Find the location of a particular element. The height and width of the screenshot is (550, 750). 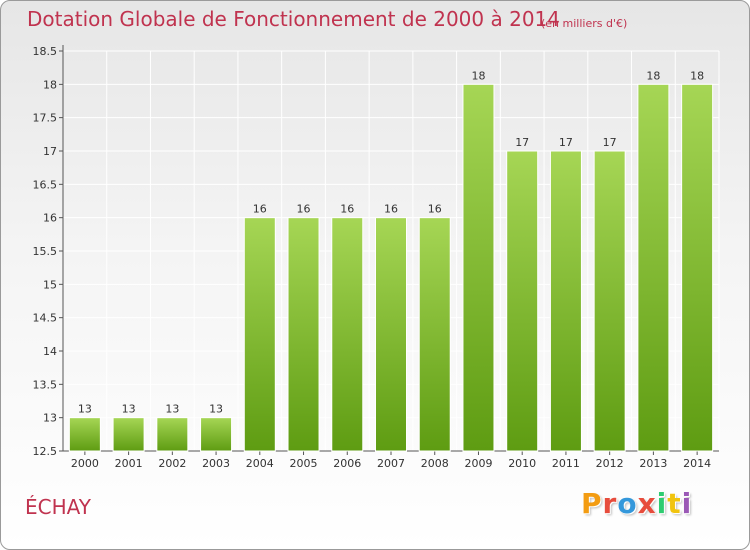

y-tick-label: 13.5 is located at coordinates (45, 384).